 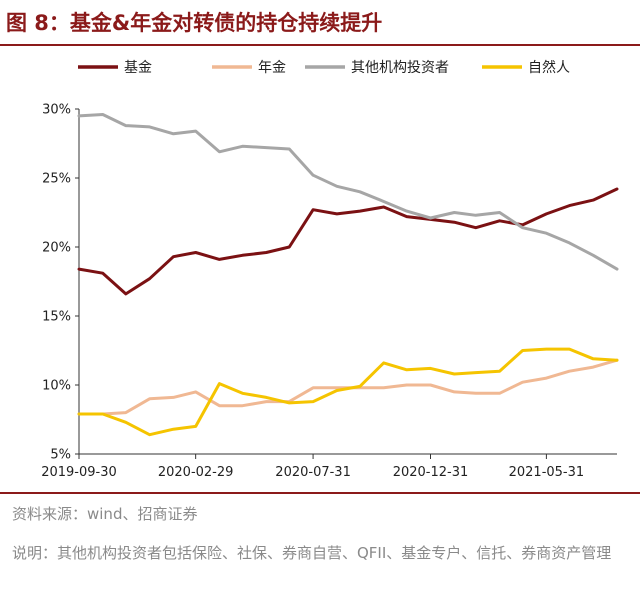 What do you see at coordinates (549, 67) in the screenshot?
I see `legend-label-4: 自然人` at bounding box center [549, 67].